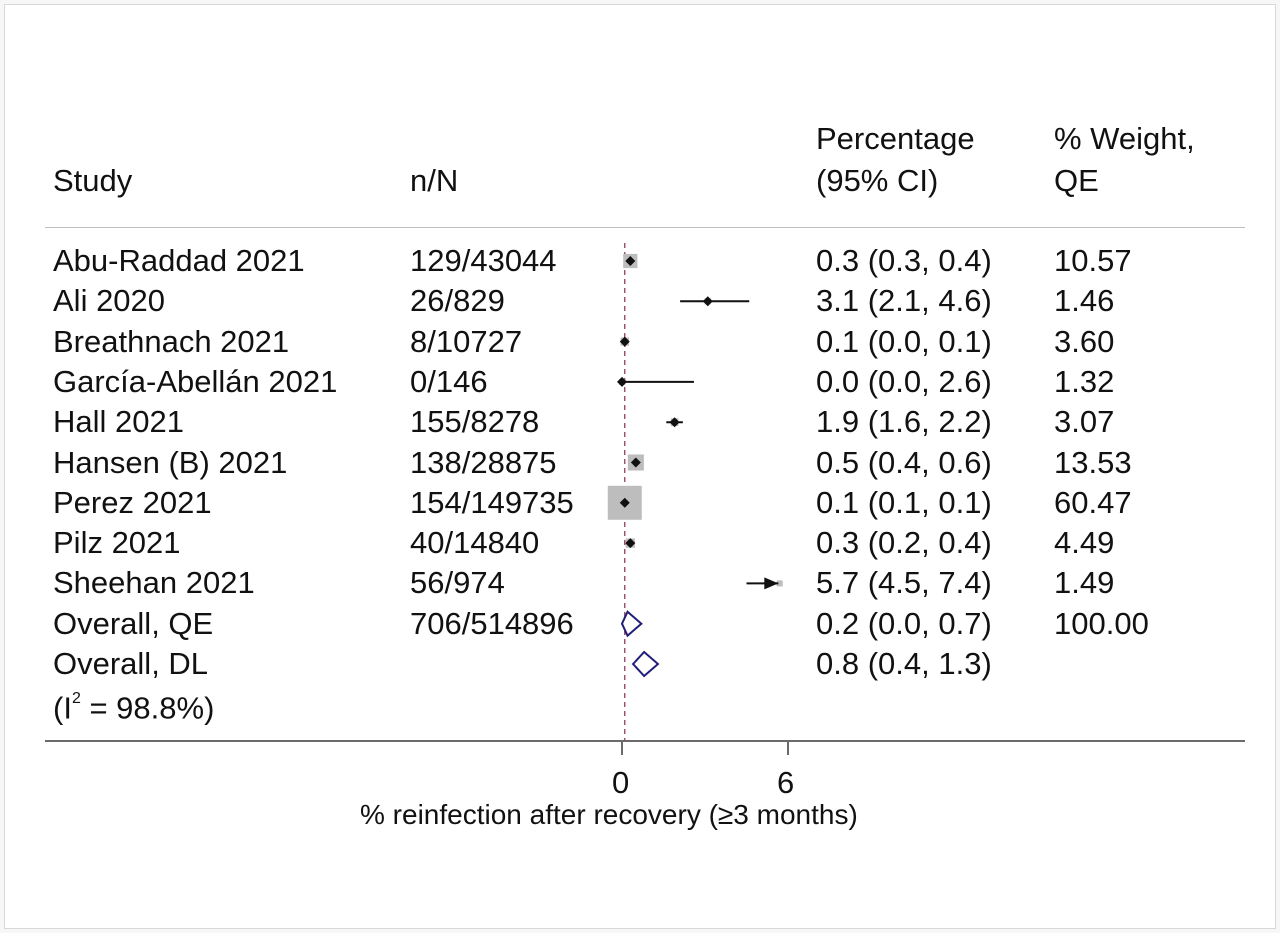 The width and height of the screenshot is (1280, 933). What do you see at coordinates (621, 782) in the screenshot?
I see `x-tick-label-0: 0` at bounding box center [621, 782].